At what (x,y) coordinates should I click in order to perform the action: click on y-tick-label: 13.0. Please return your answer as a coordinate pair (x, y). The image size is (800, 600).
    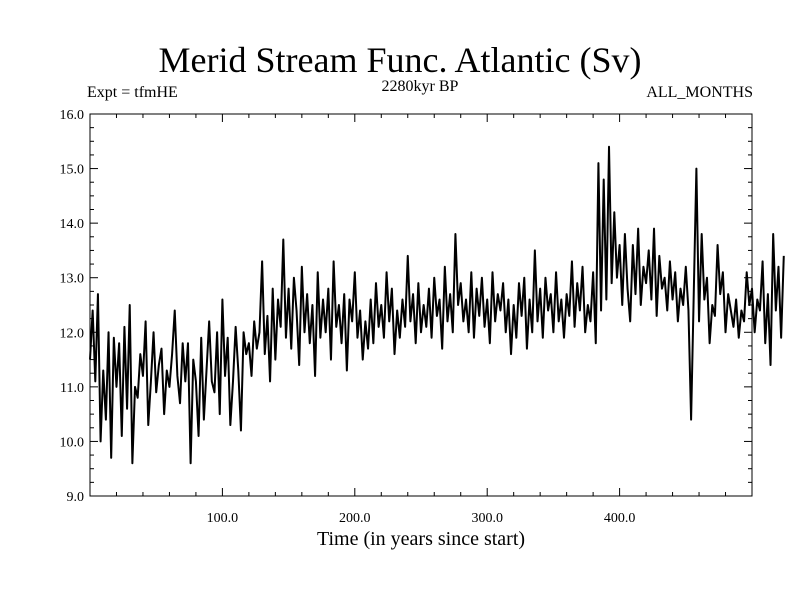
    Looking at the image, I should click on (72, 279).